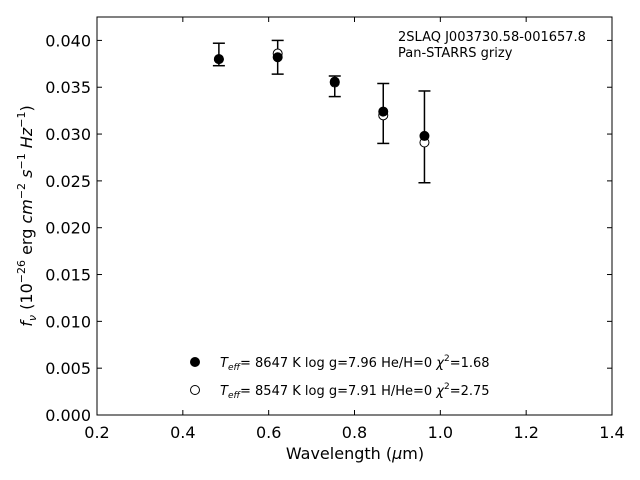 Image resolution: width=640 pixels, height=480 pixels. What do you see at coordinates (525, 432) in the screenshot?
I see `x-tick-label: 1.2` at bounding box center [525, 432].